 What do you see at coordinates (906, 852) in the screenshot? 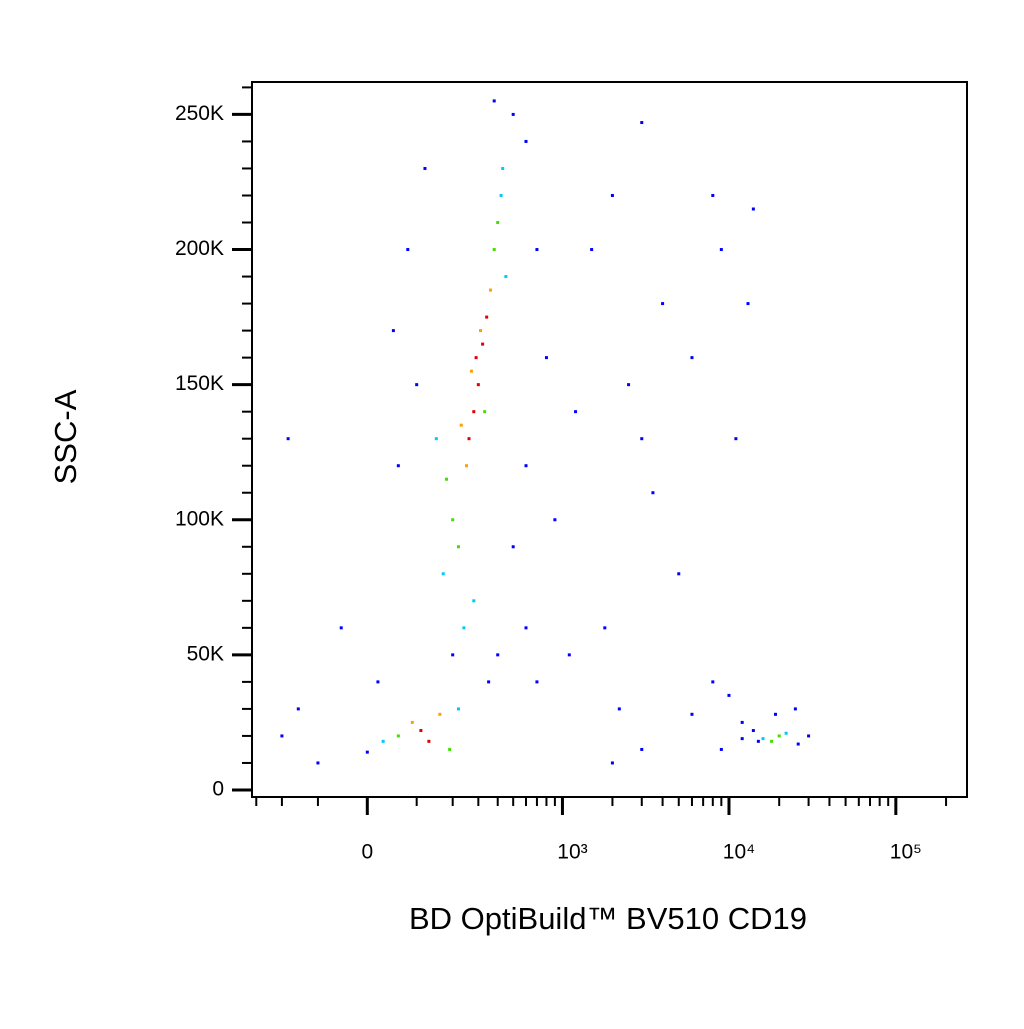
I see `x-tick-label: 10⁵` at bounding box center [906, 852].